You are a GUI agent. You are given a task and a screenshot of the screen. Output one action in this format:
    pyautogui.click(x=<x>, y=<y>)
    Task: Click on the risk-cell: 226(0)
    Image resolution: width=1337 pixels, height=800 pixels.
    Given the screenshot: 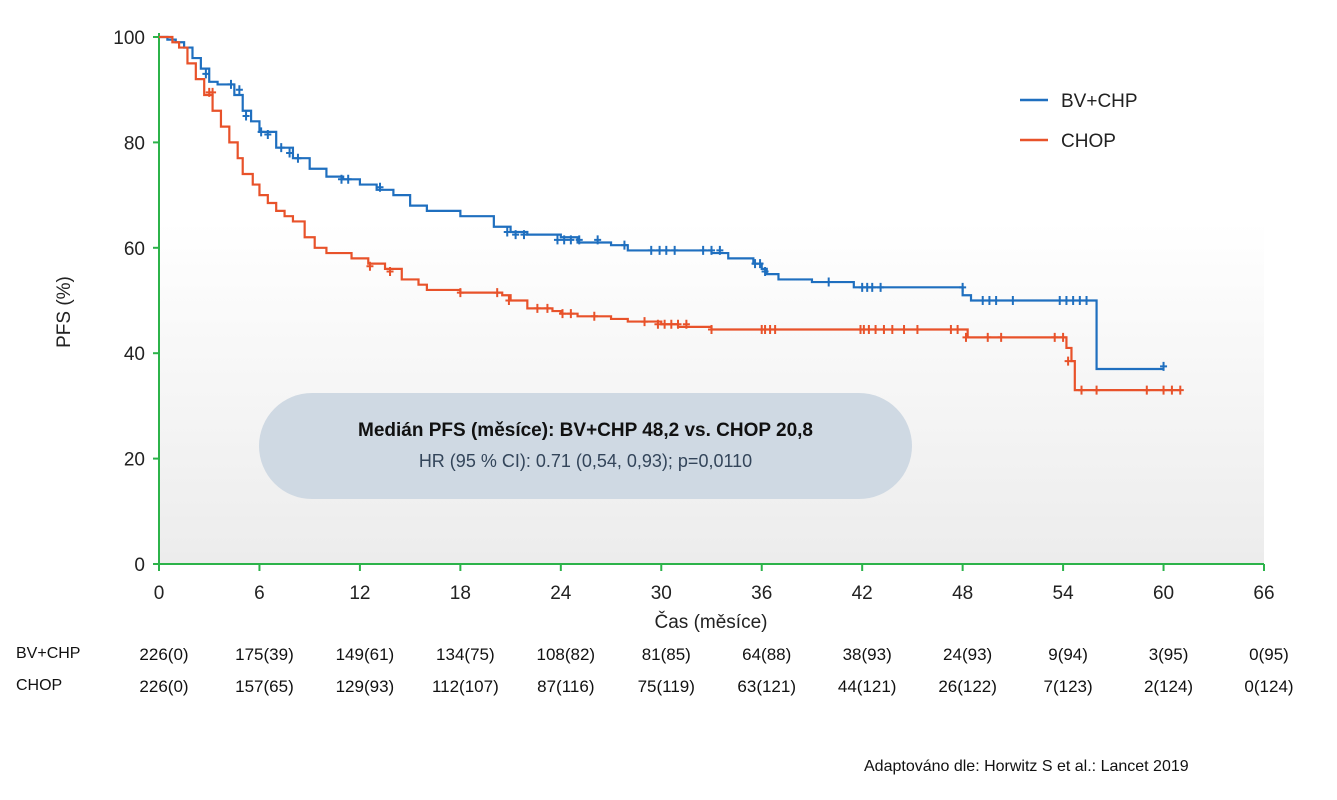 What is the action you would take?
    pyautogui.click(x=164, y=686)
    